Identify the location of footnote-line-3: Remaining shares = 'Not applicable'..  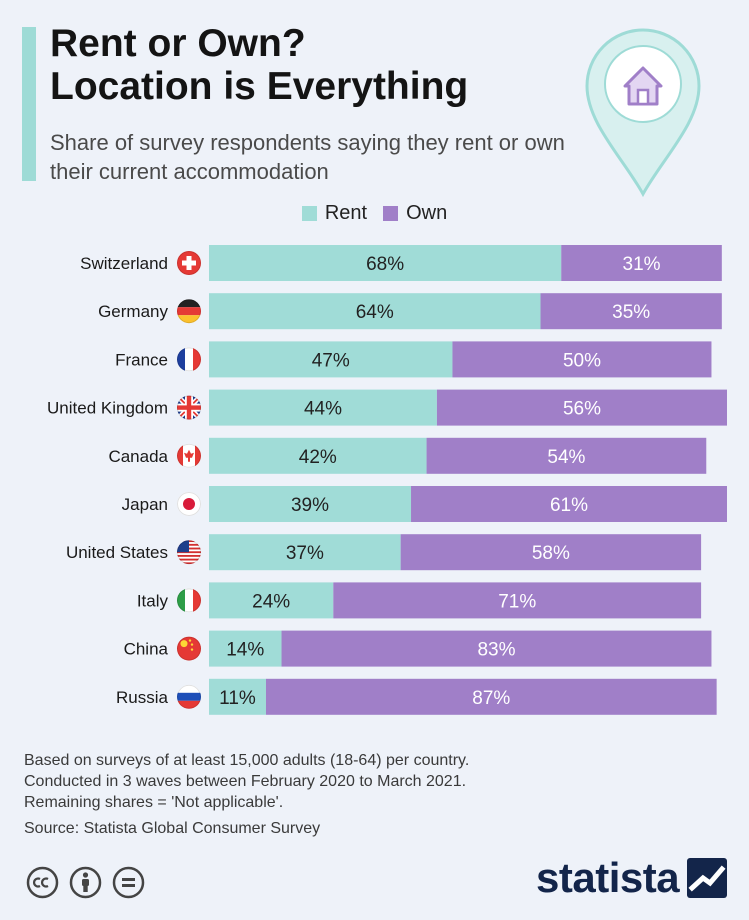
(154, 802).